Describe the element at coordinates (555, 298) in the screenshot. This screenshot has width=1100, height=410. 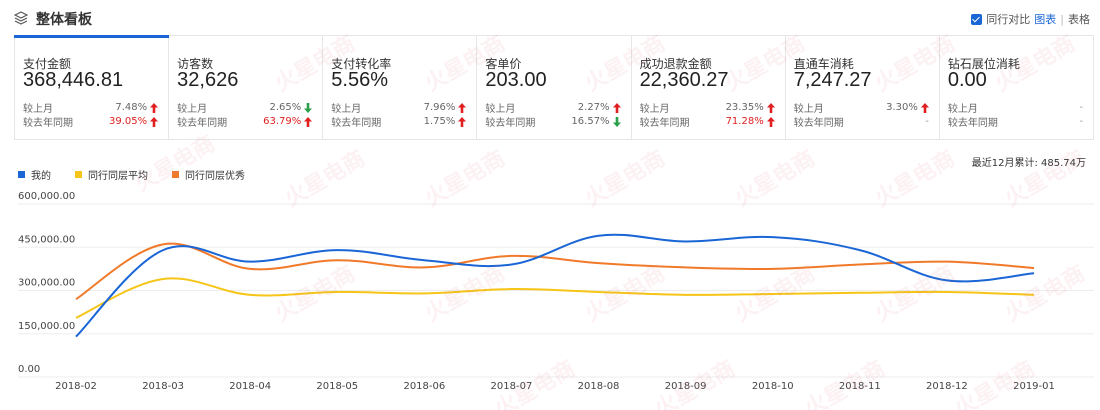
I see `series-line-avg` at that location.